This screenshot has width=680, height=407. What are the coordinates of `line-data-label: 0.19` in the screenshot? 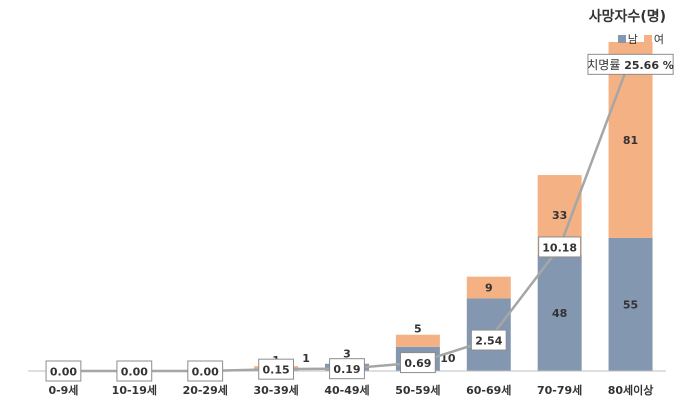 It's located at (346, 369).